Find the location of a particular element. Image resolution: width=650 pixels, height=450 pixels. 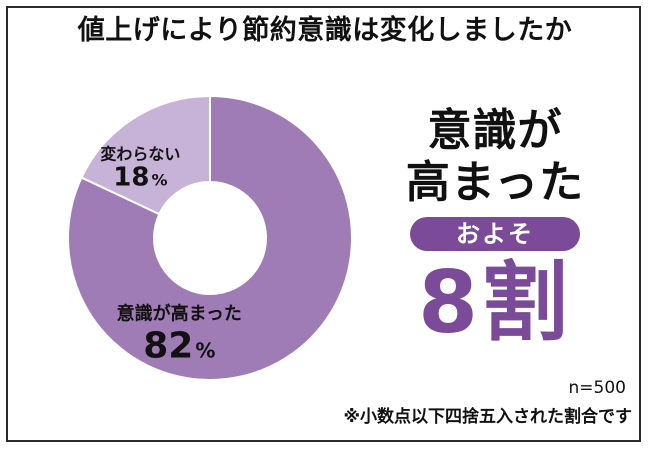

slice-value-0: 82% is located at coordinates (179, 346).